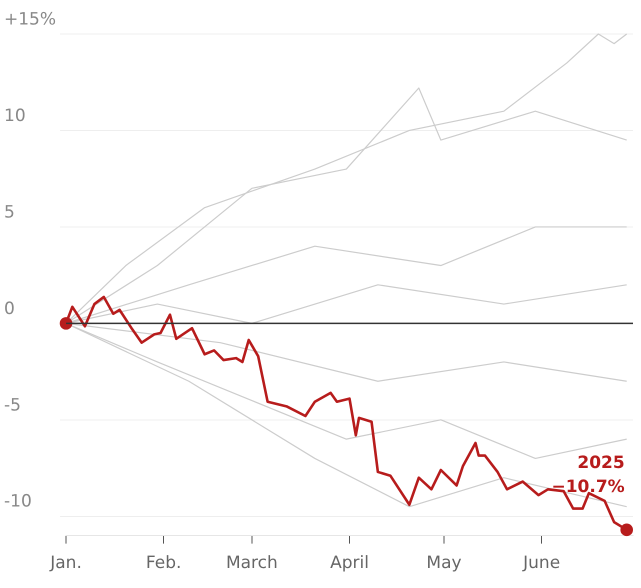 This screenshot has height=588, width=641. Describe the element at coordinates (12, 405) in the screenshot. I see `y-tick-label: -5` at that location.